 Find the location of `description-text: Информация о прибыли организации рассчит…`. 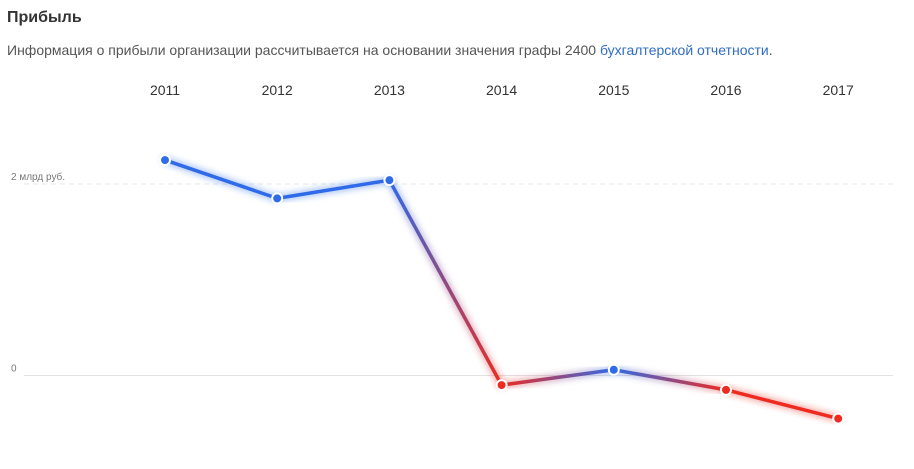

description-text: Информация о прибыли организации рассчит… is located at coordinates (303, 50).